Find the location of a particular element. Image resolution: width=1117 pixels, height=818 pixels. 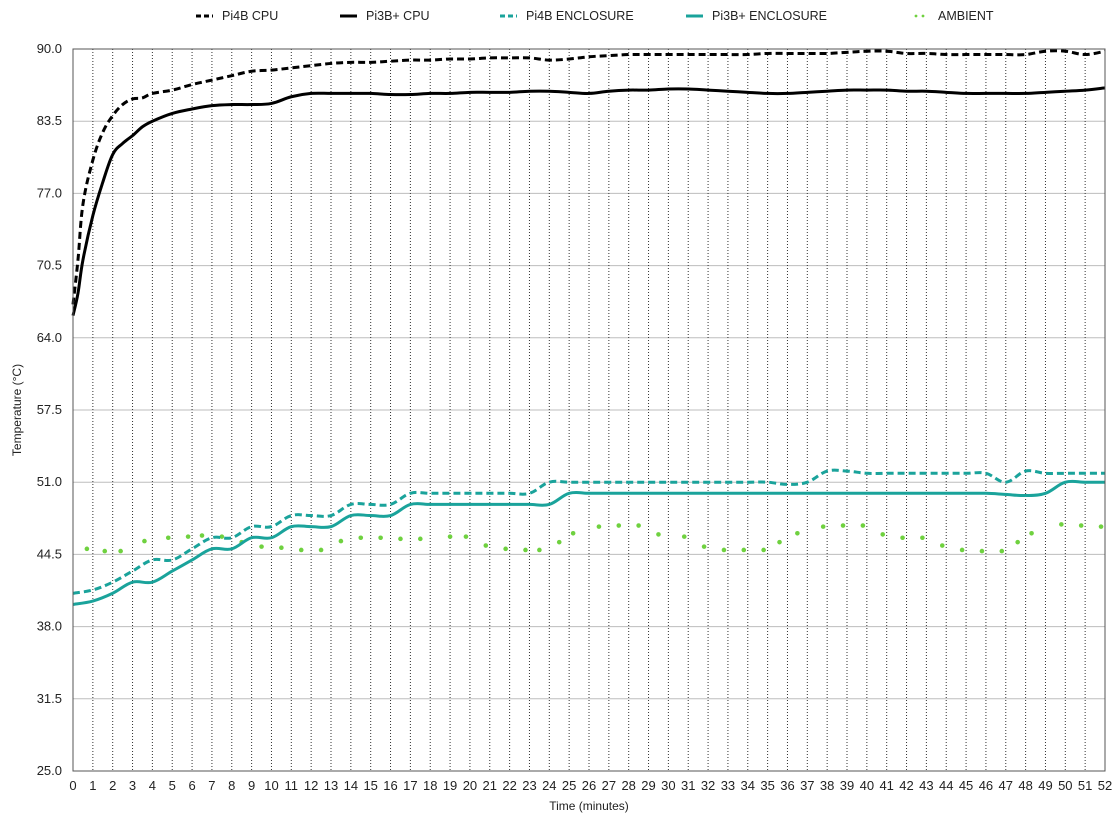

x-tick-label: 40 is located at coordinates (867, 785).